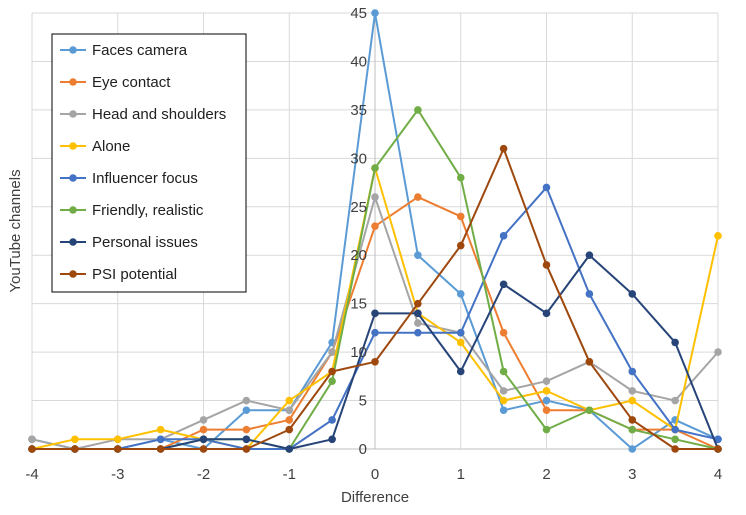 Image resolution: width=746 pixels, height=515 pixels. Describe the element at coordinates (31, 474) in the screenshot. I see `x-tick-label: -4` at that location.